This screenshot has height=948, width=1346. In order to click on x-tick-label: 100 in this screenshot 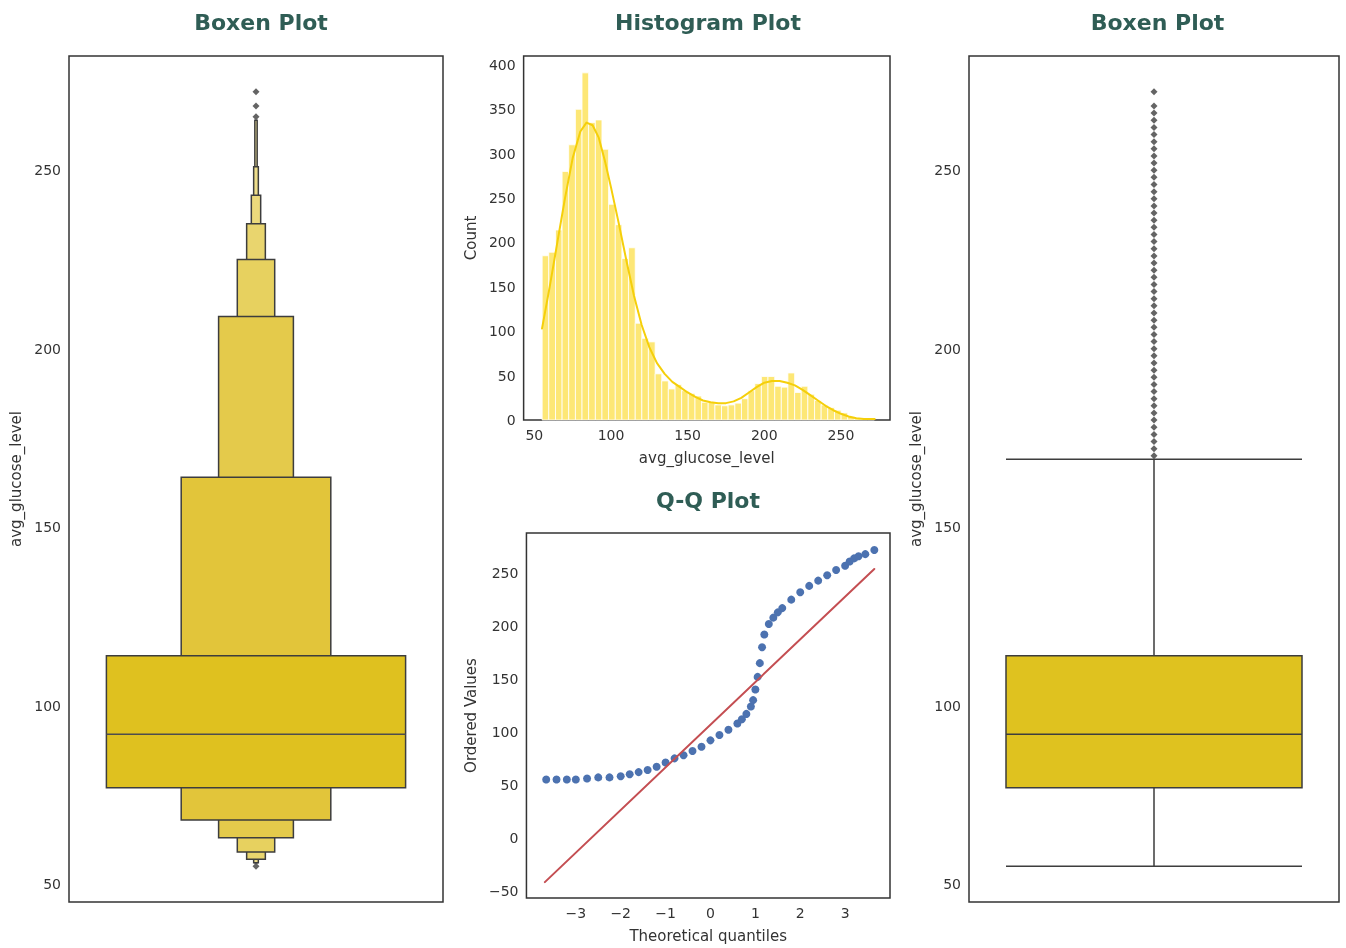, I will do `click(611, 435)`.